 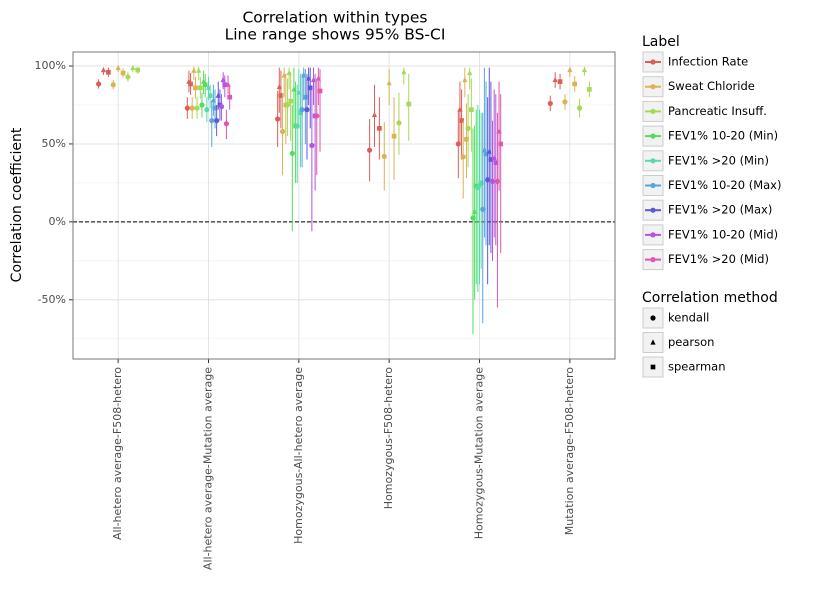 What do you see at coordinates (710, 298) in the screenshot?
I see `legend-title: Correlation method` at bounding box center [710, 298].